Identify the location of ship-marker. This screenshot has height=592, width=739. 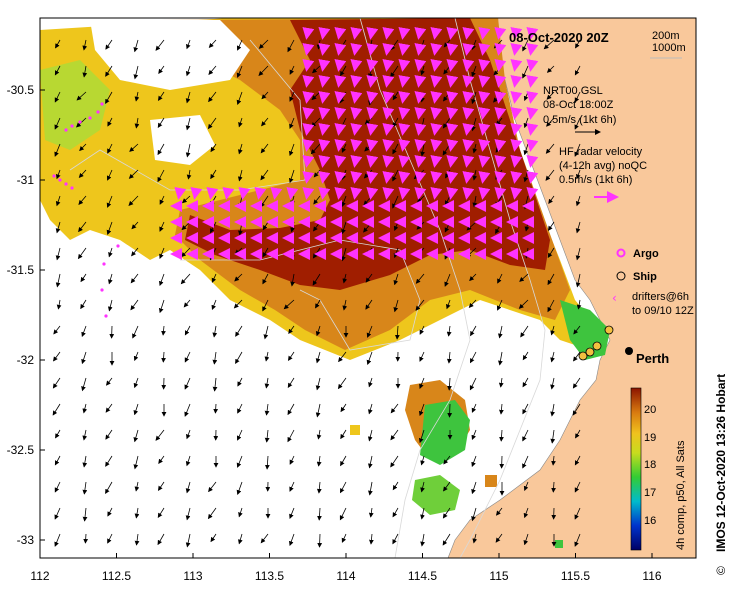
(609, 330).